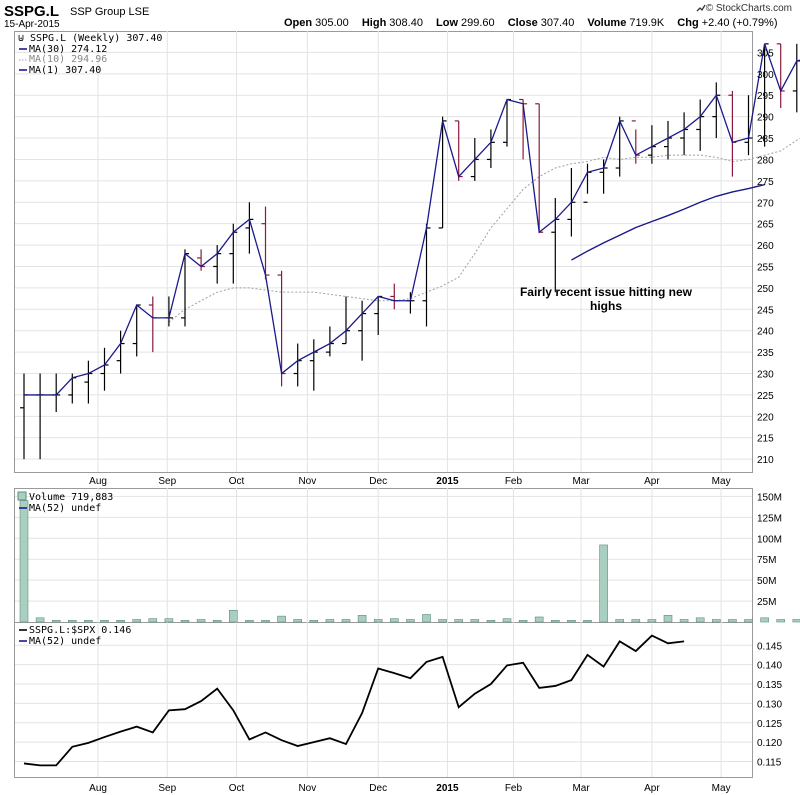 The width and height of the screenshot is (800, 795). What do you see at coordinates (557, 23) in the screenshot?
I see `close-value: 307.40` at bounding box center [557, 23].